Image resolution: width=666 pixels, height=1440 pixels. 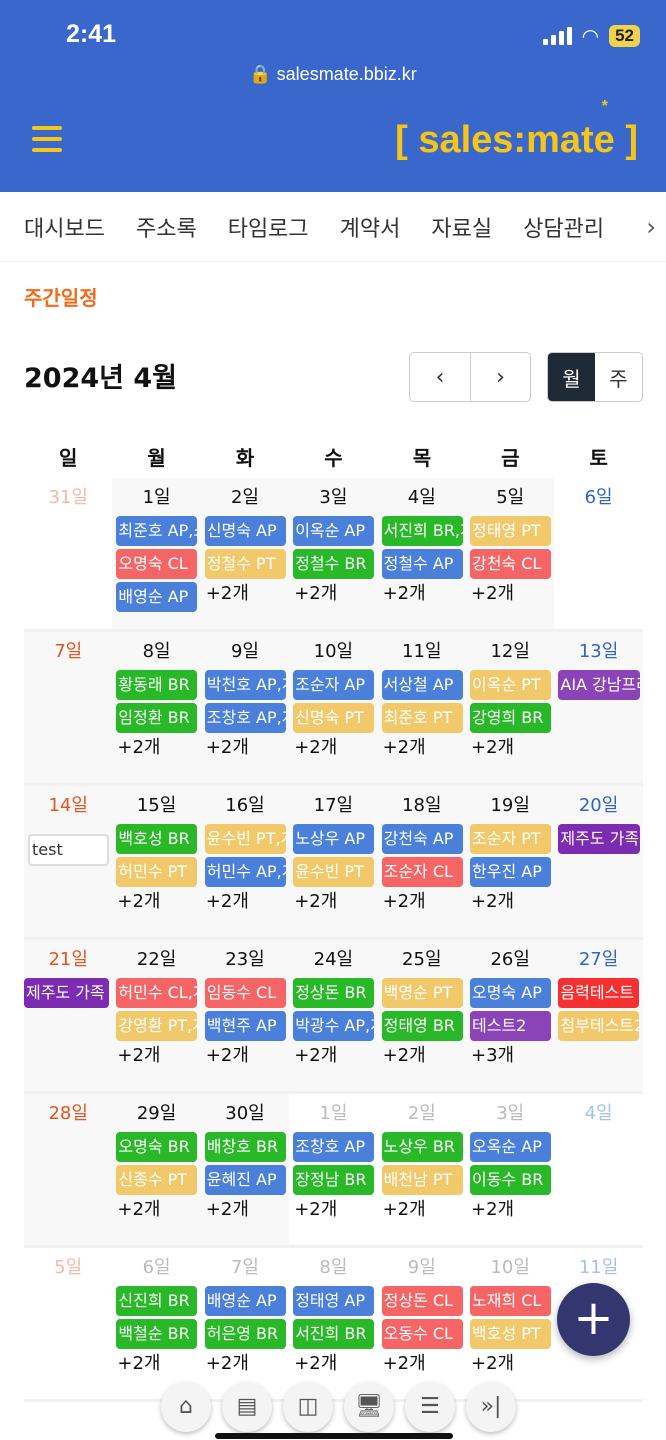 I want to click on event-chip: 신종수 PT, so click(x=157, y=1180).